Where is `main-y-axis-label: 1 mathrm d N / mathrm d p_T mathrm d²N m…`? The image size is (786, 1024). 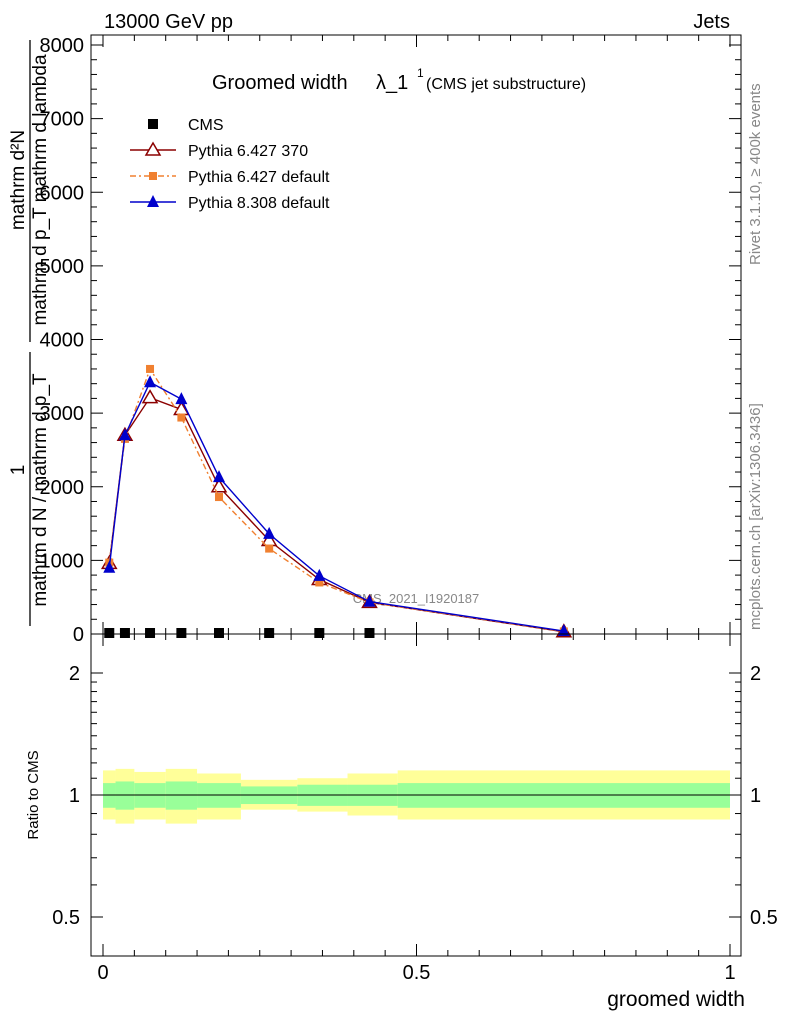
main-y-axis-label: 1 mathrm d N / mathrm d p_T mathrm d²N m… is located at coordinates (29, 333).